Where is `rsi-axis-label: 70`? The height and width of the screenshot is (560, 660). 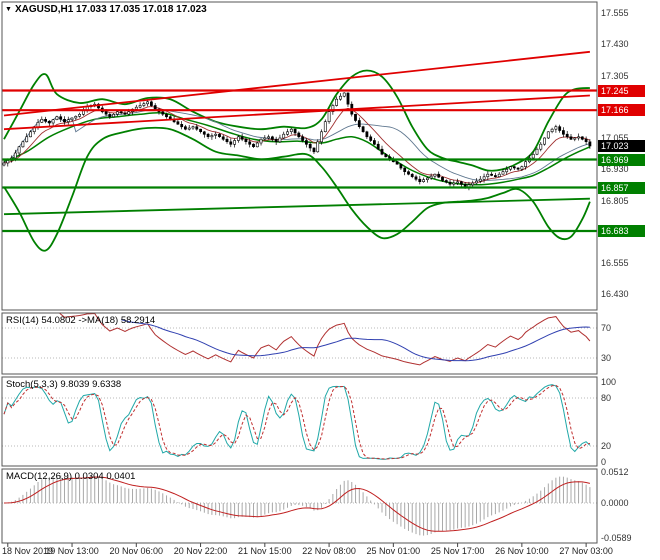 rsi-axis-label: 70 is located at coordinates (606, 328).